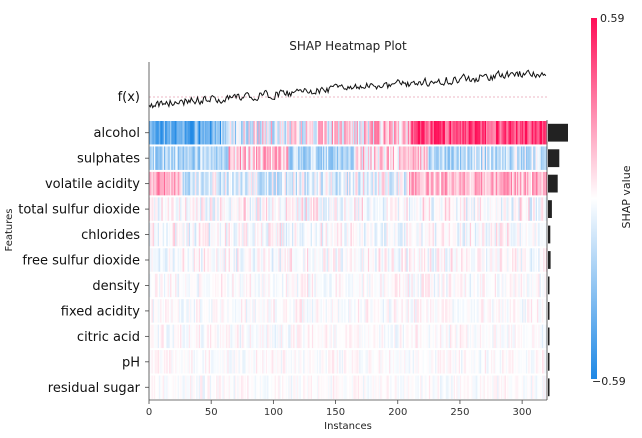  I want to click on importance-bar-alcohol, so click(558, 132).